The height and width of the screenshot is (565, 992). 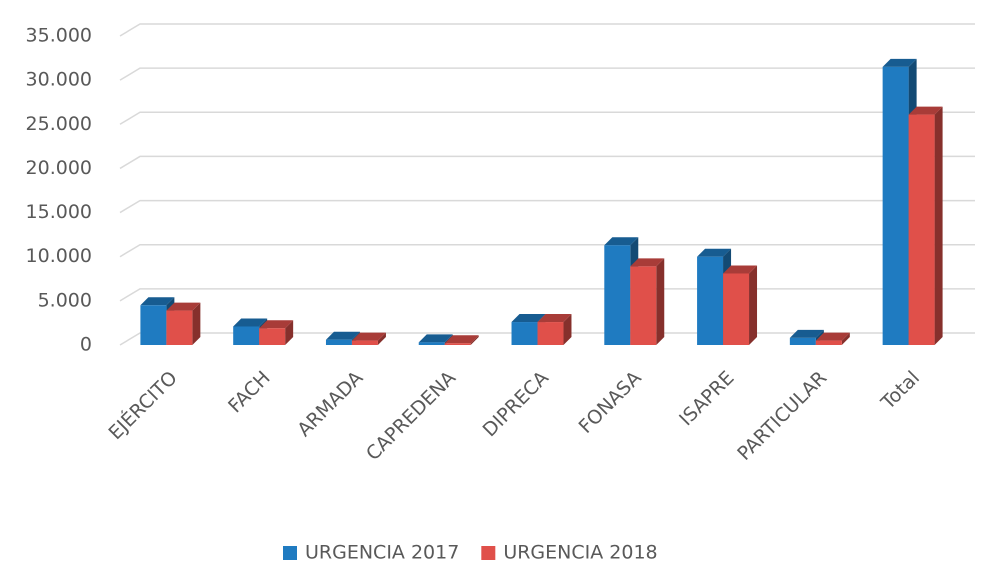 What do you see at coordinates (59, 36) in the screenshot?
I see `y-tick-label: 35.000` at bounding box center [59, 36].